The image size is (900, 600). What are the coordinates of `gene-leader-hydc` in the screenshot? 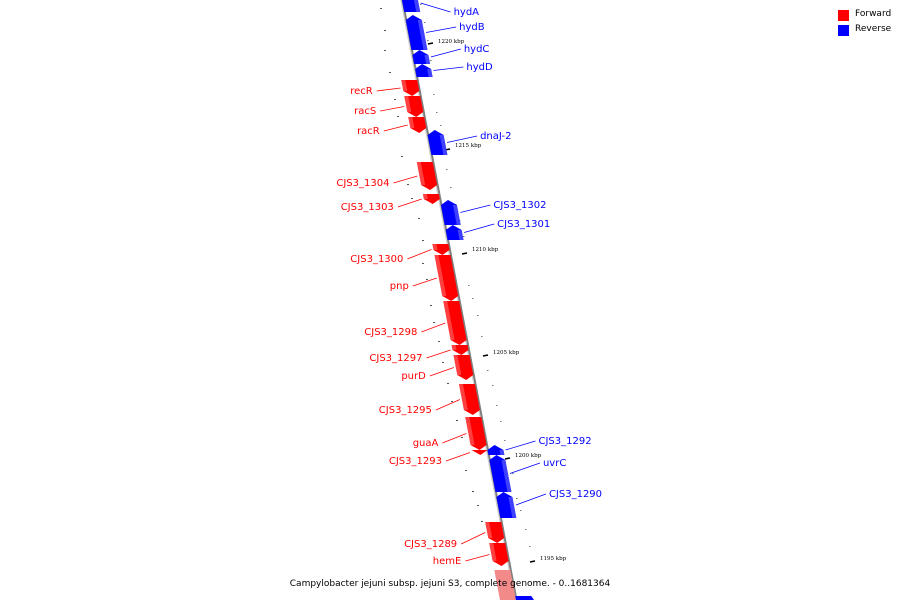 It's located at (445, 53).